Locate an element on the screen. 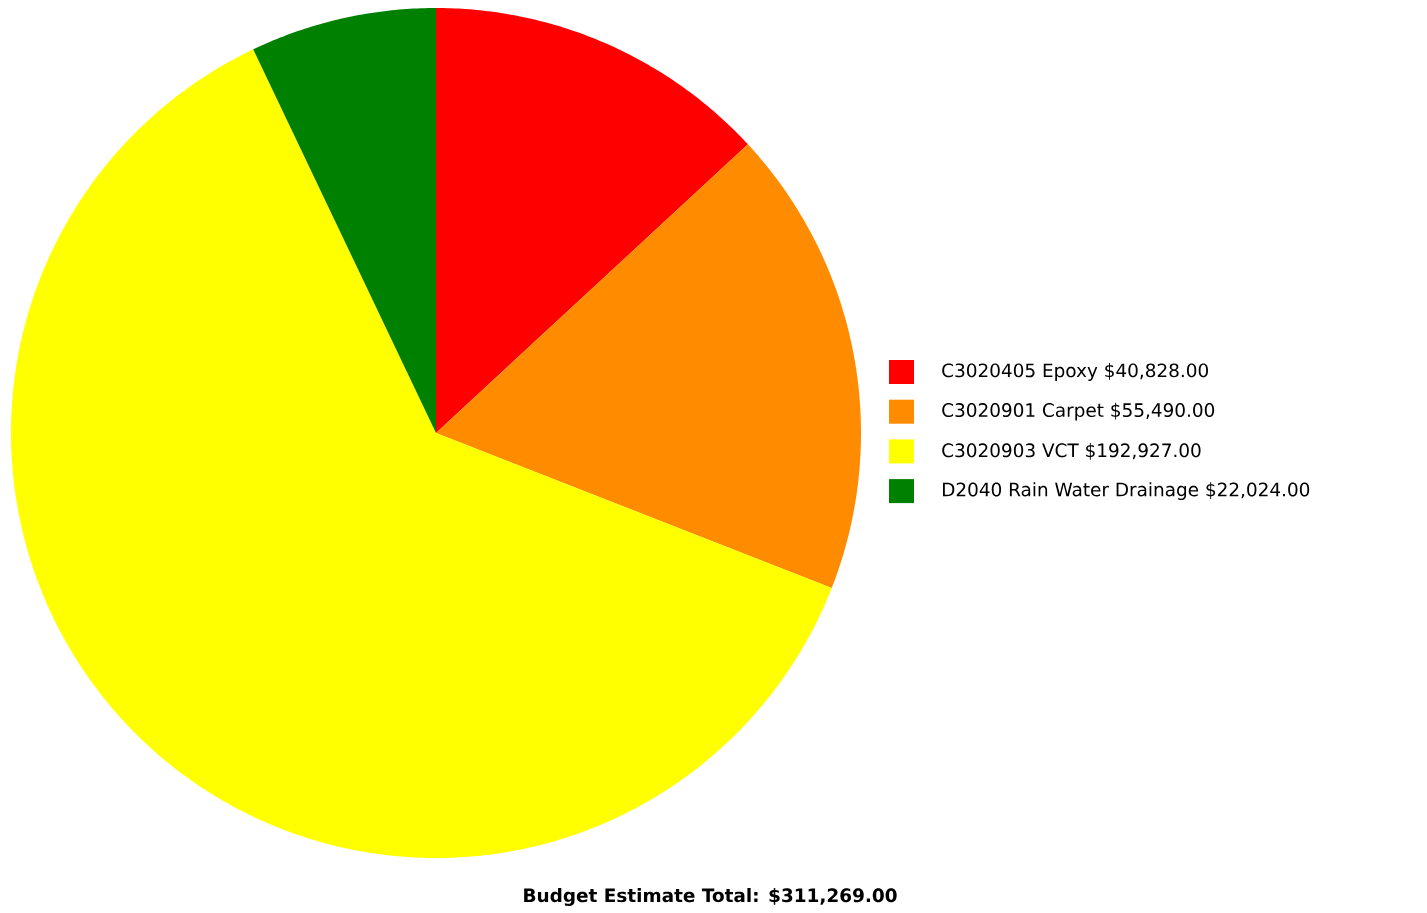  legend-label: C3020405 Epoxy $40,828.00 is located at coordinates (1075, 372).